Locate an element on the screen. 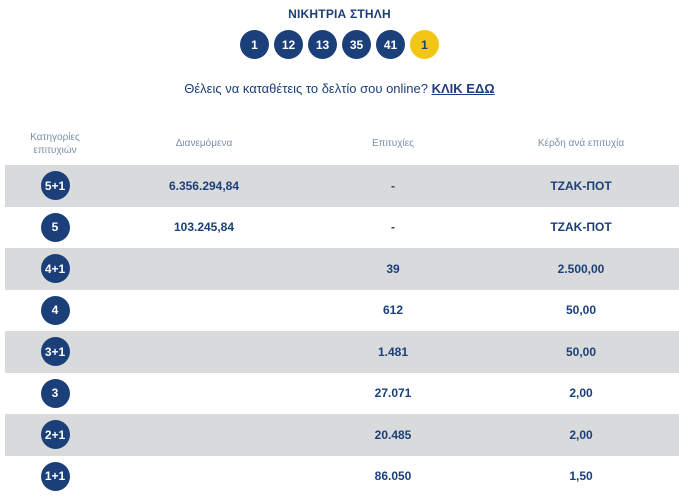  winners-value: 612 is located at coordinates (393, 310).